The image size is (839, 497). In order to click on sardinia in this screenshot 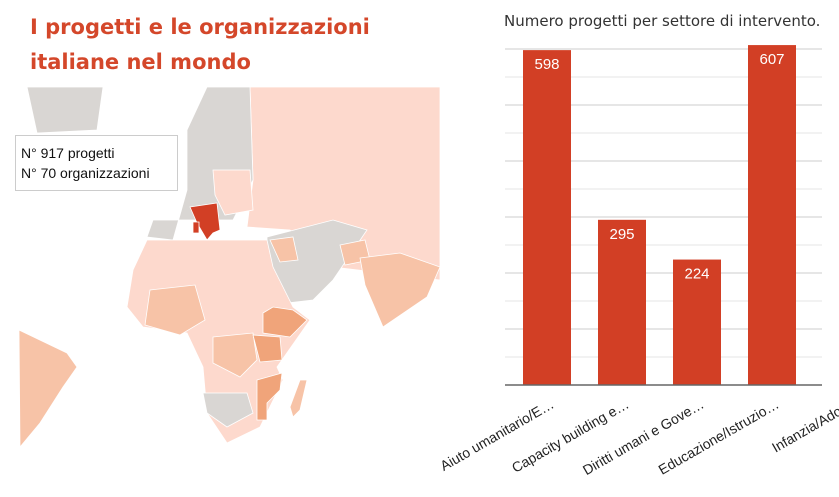, I will do `click(196, 227)`.